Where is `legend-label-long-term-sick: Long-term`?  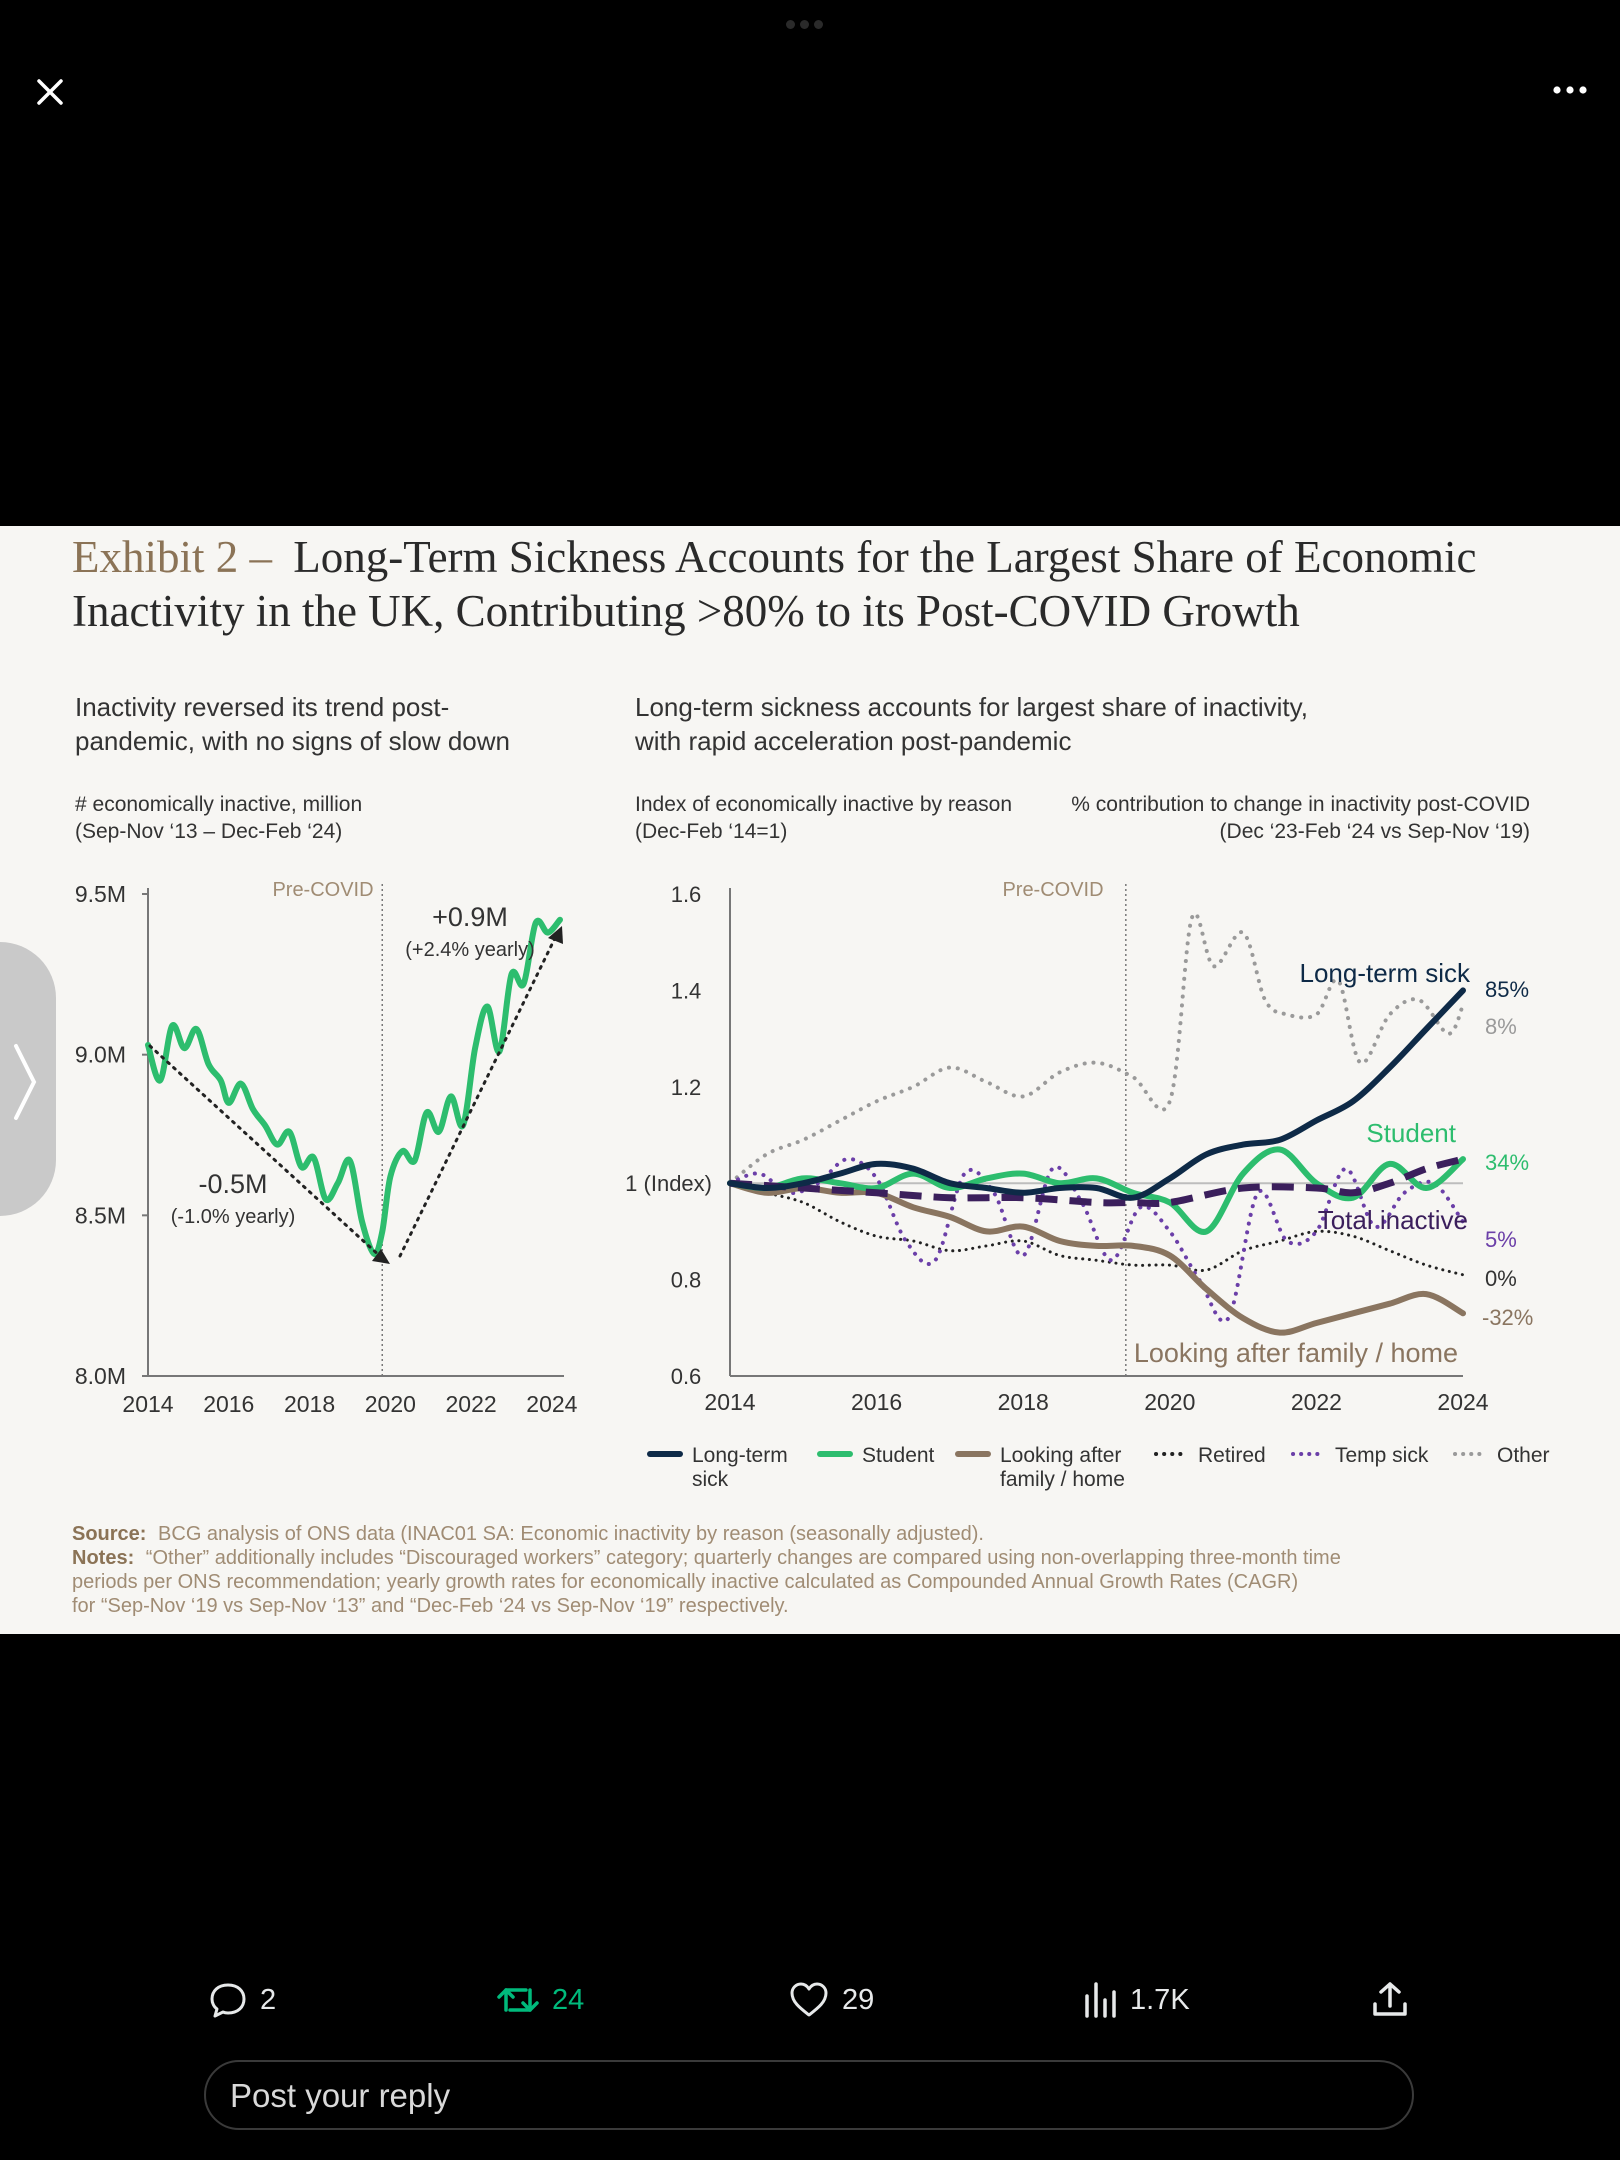 legend-label-long-term-sick: Long-term is located at coordinates (740, 1455).